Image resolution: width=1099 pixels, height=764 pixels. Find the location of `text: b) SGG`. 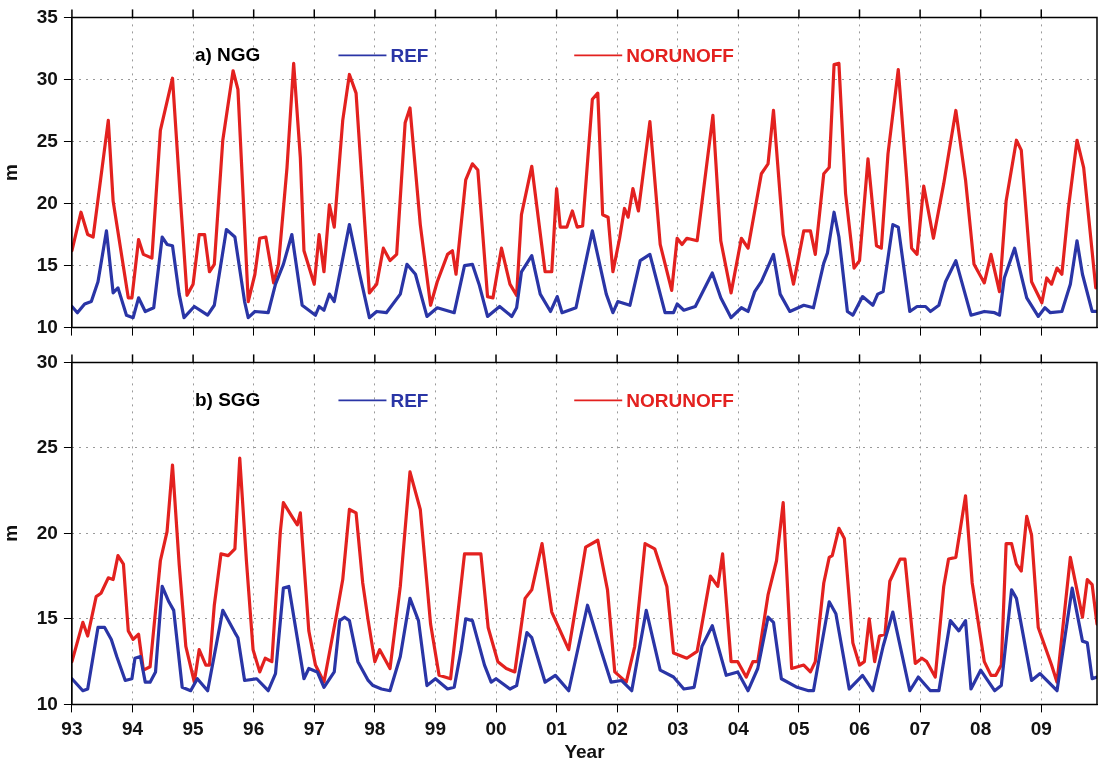

text: b) SGG is located at coordinates (227, 399).